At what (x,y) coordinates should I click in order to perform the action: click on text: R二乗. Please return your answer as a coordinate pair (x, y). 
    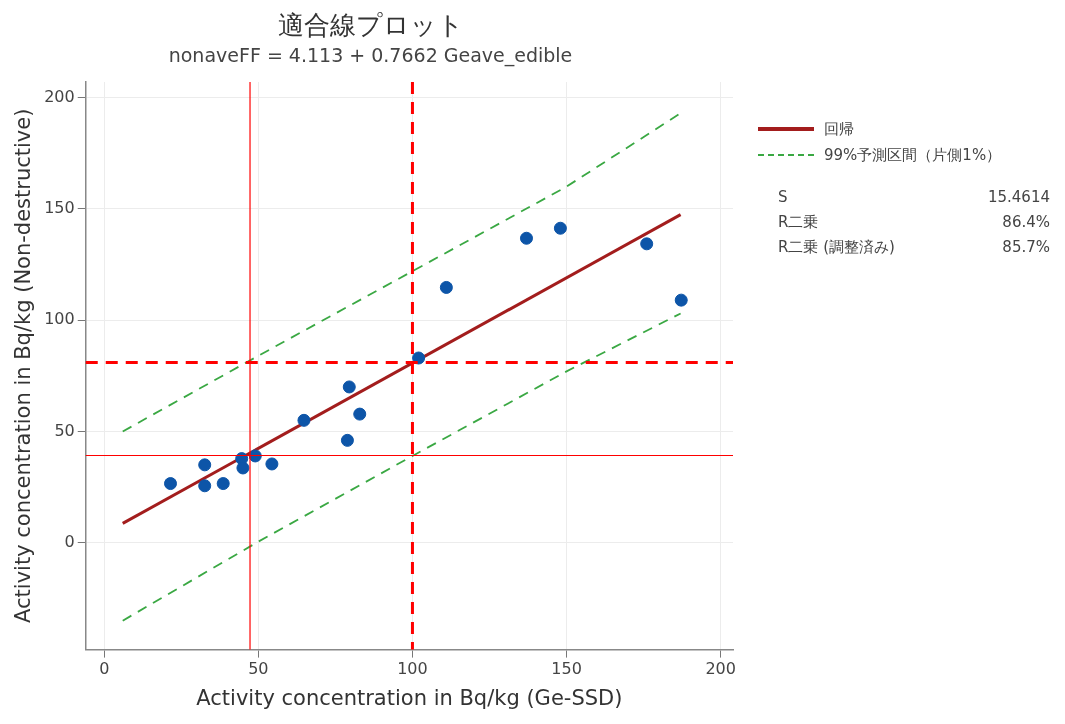
    Looking at the image, I should click on (798, 223).